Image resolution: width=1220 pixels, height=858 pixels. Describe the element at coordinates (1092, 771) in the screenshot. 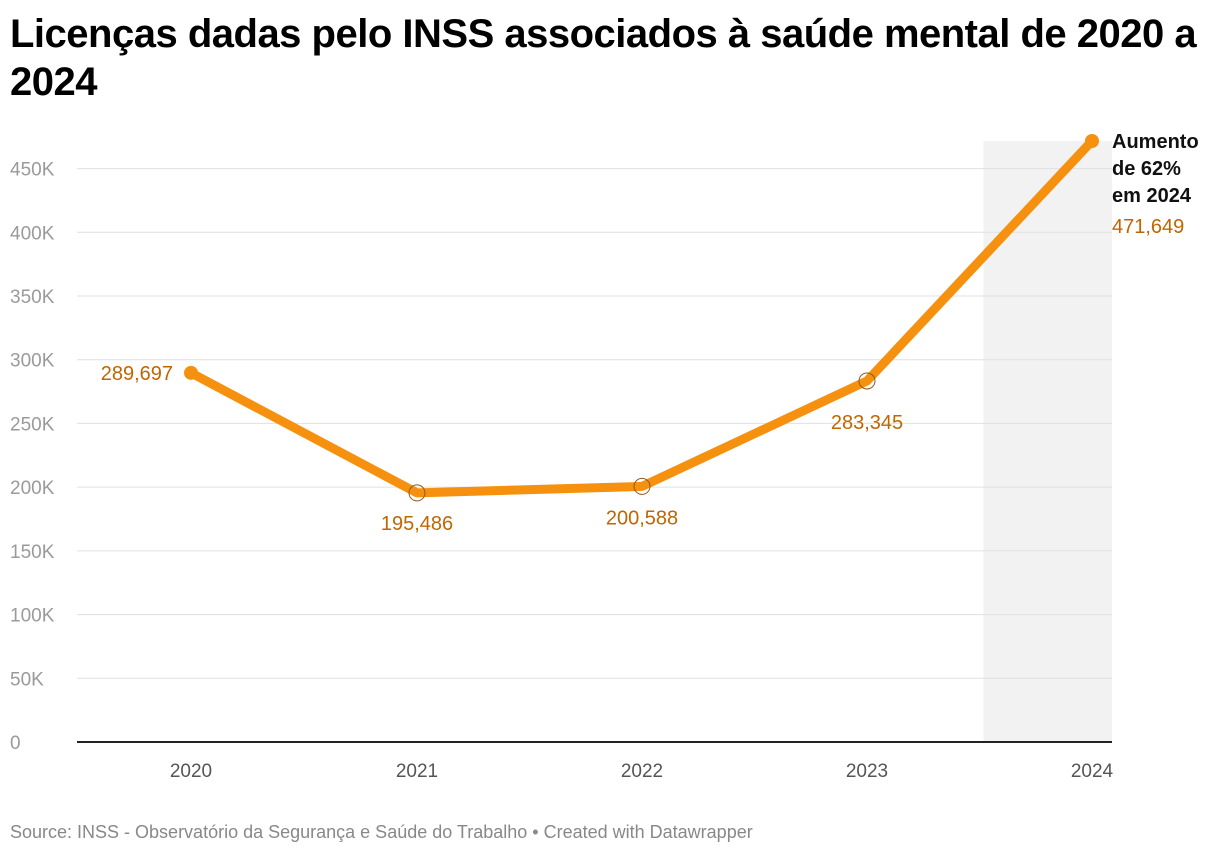

I see `x-tick-label: 2024` at that location.